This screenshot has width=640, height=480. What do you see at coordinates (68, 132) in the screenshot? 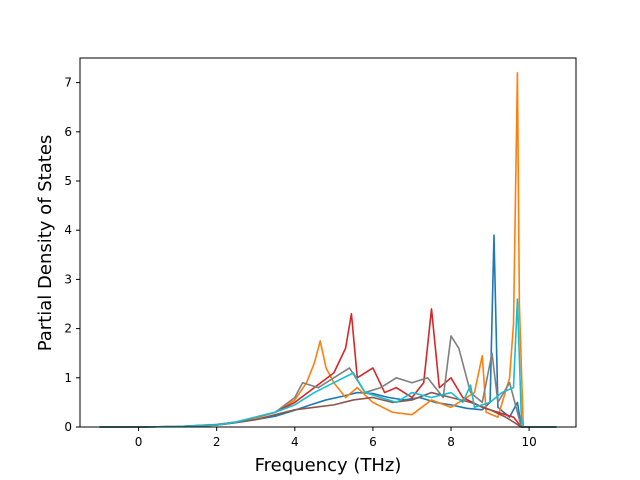
I see `y-tick-label: 6` at bounding box center [68, 132].